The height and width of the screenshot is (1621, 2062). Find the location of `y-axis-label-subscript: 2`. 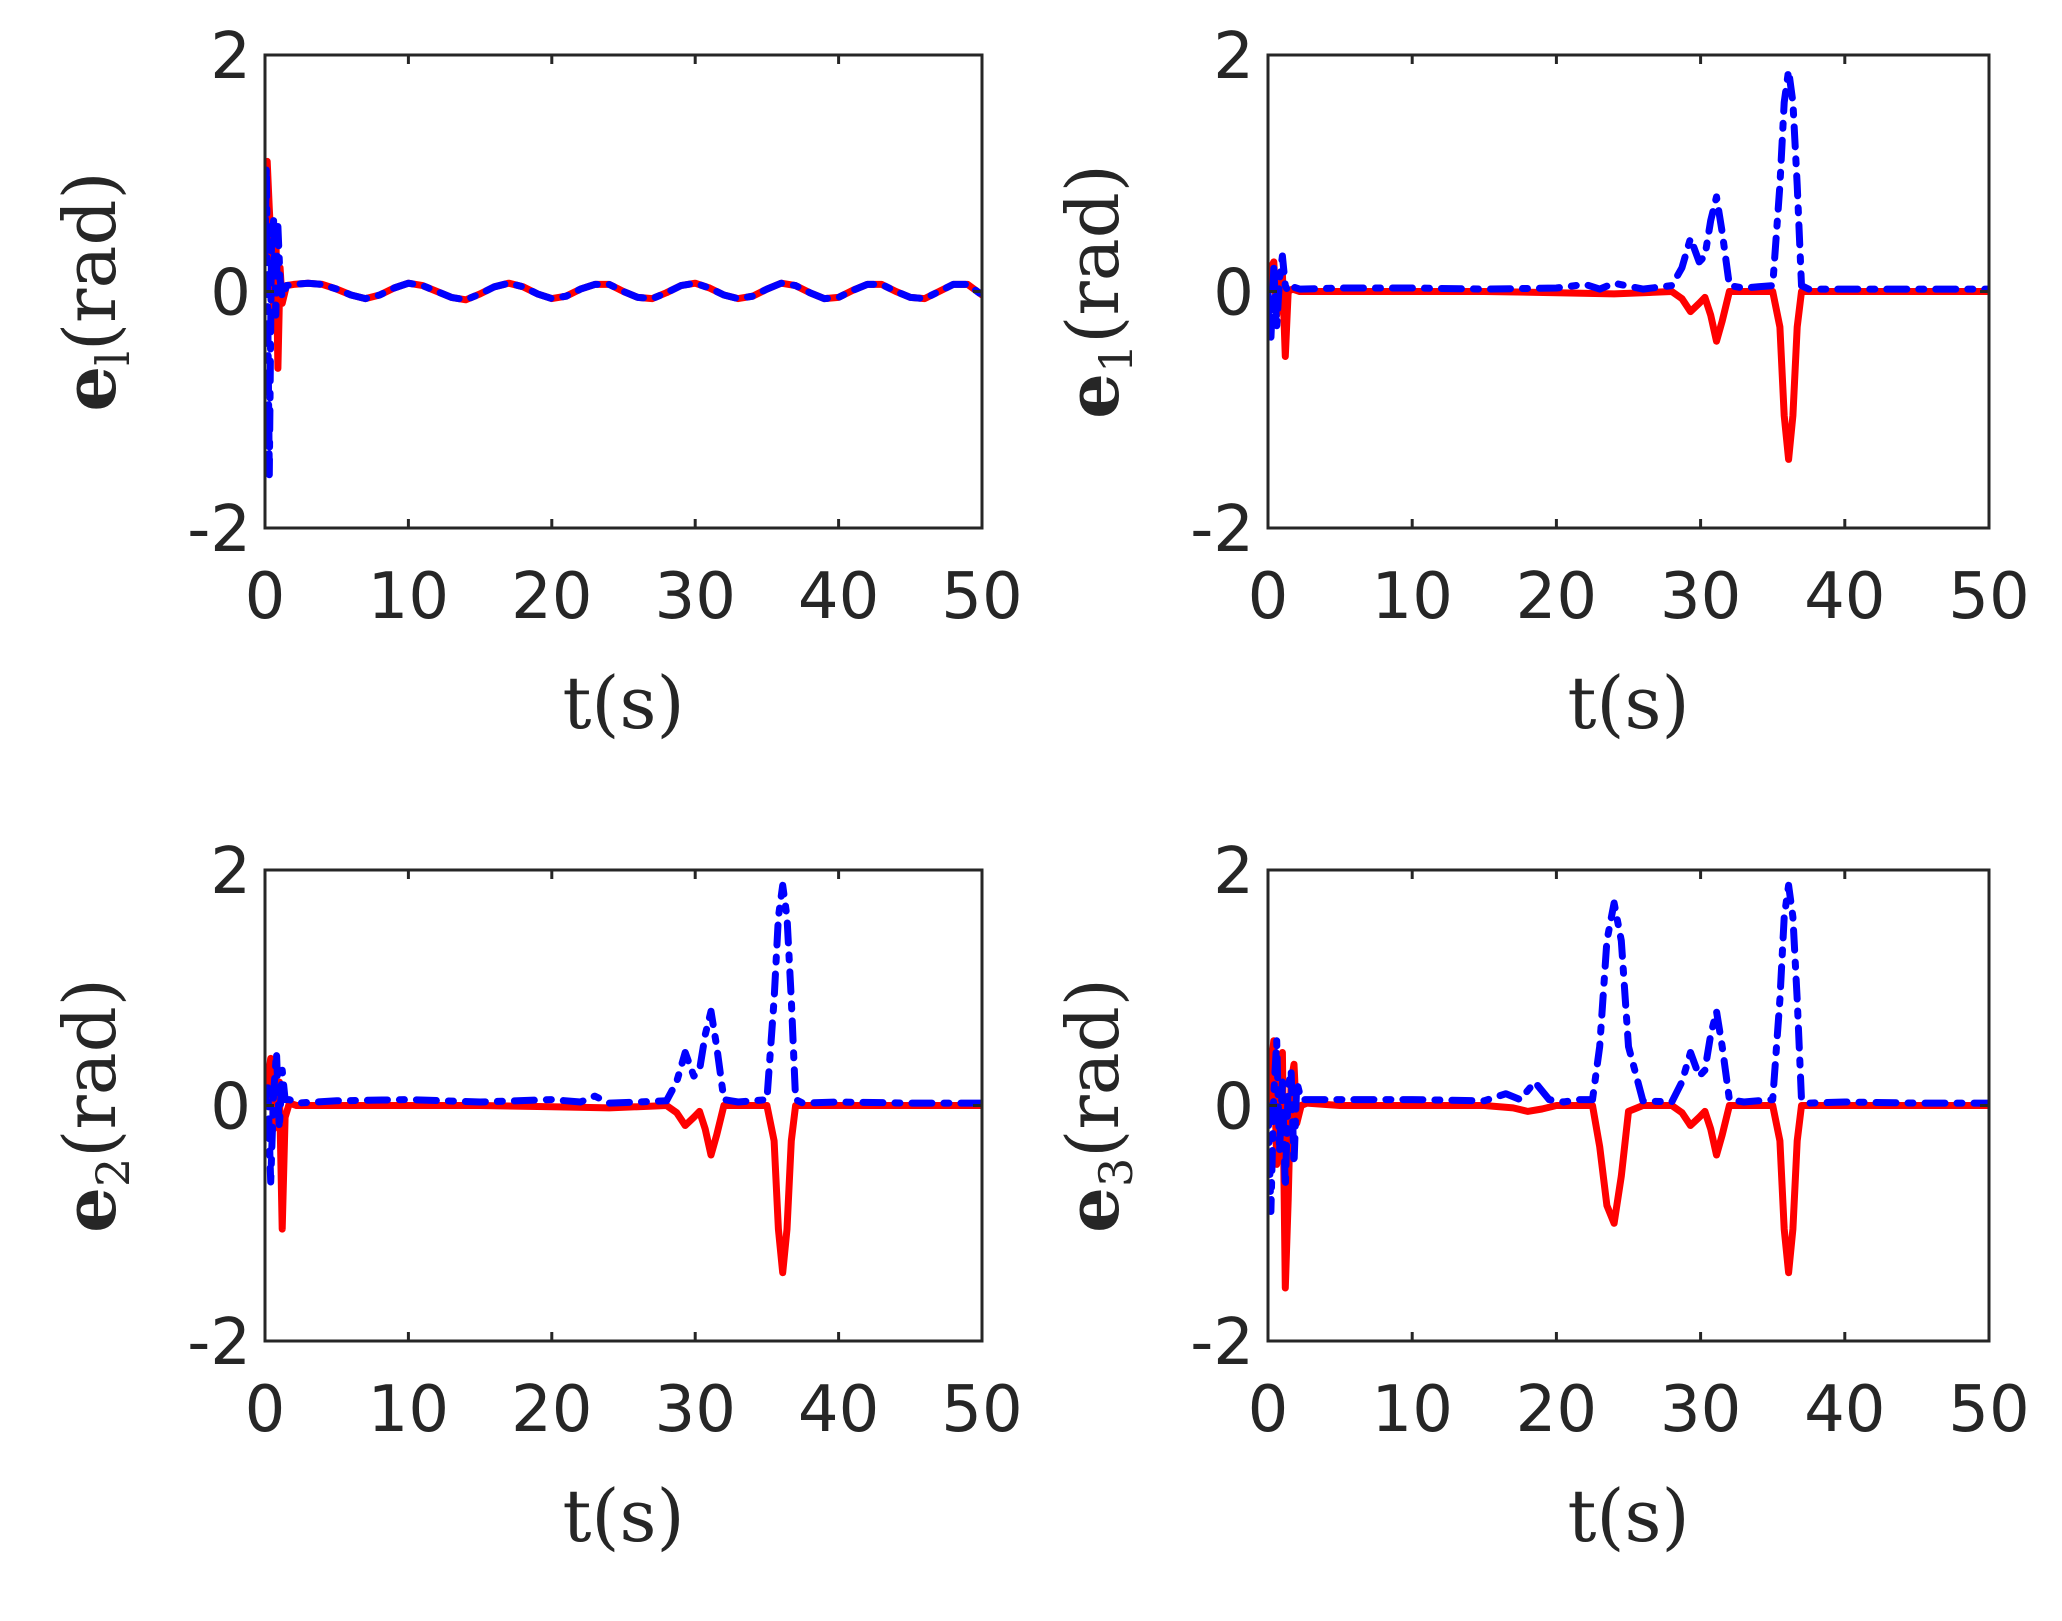

y-axis-label-subscript: 2 is located at coordinates (113, 1172).